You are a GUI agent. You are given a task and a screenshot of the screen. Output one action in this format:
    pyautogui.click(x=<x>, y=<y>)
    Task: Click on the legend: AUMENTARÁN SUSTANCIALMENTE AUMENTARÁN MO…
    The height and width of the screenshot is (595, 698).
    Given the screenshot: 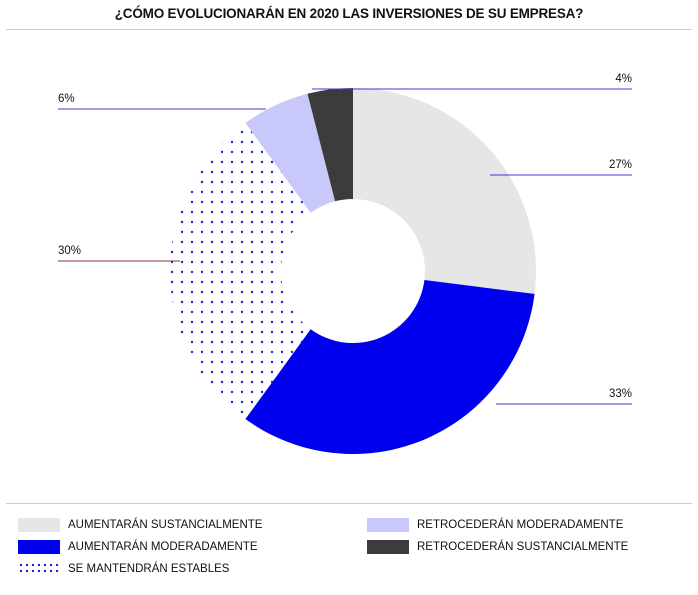 What is the action you would take?
    pyautogui.click(x=349, y=547)
    